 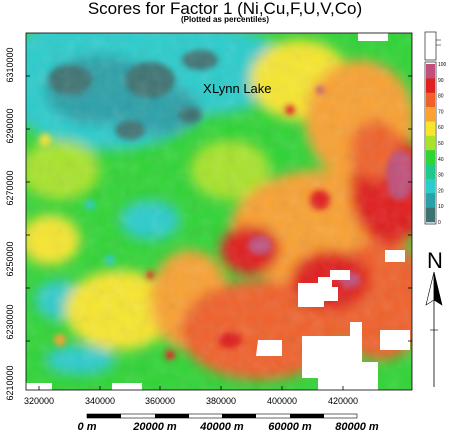 What do you see at coordinates (207, 88) in the screenshot?
I see `place-cross-icon: X` at bounding box center [207, 88].